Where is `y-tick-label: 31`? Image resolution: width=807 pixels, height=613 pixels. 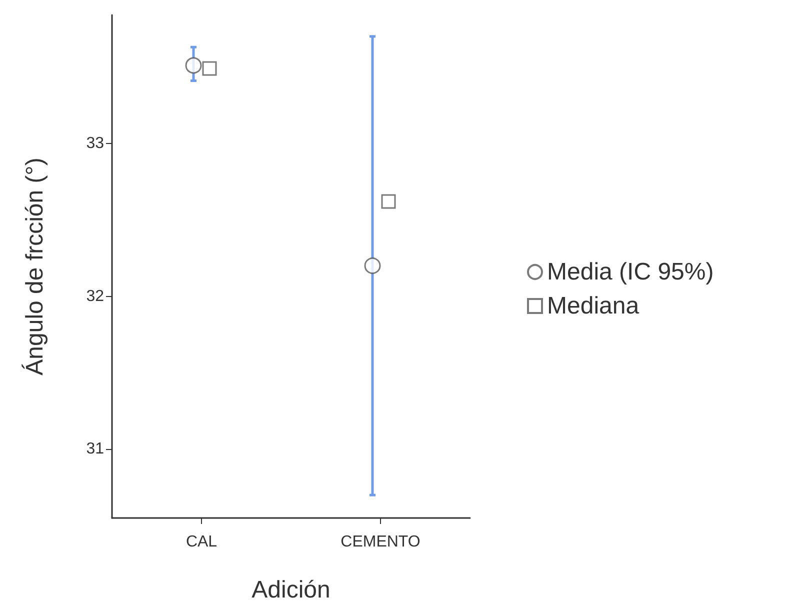 y-tick-label: 31 is located at coordinates (95, 449).